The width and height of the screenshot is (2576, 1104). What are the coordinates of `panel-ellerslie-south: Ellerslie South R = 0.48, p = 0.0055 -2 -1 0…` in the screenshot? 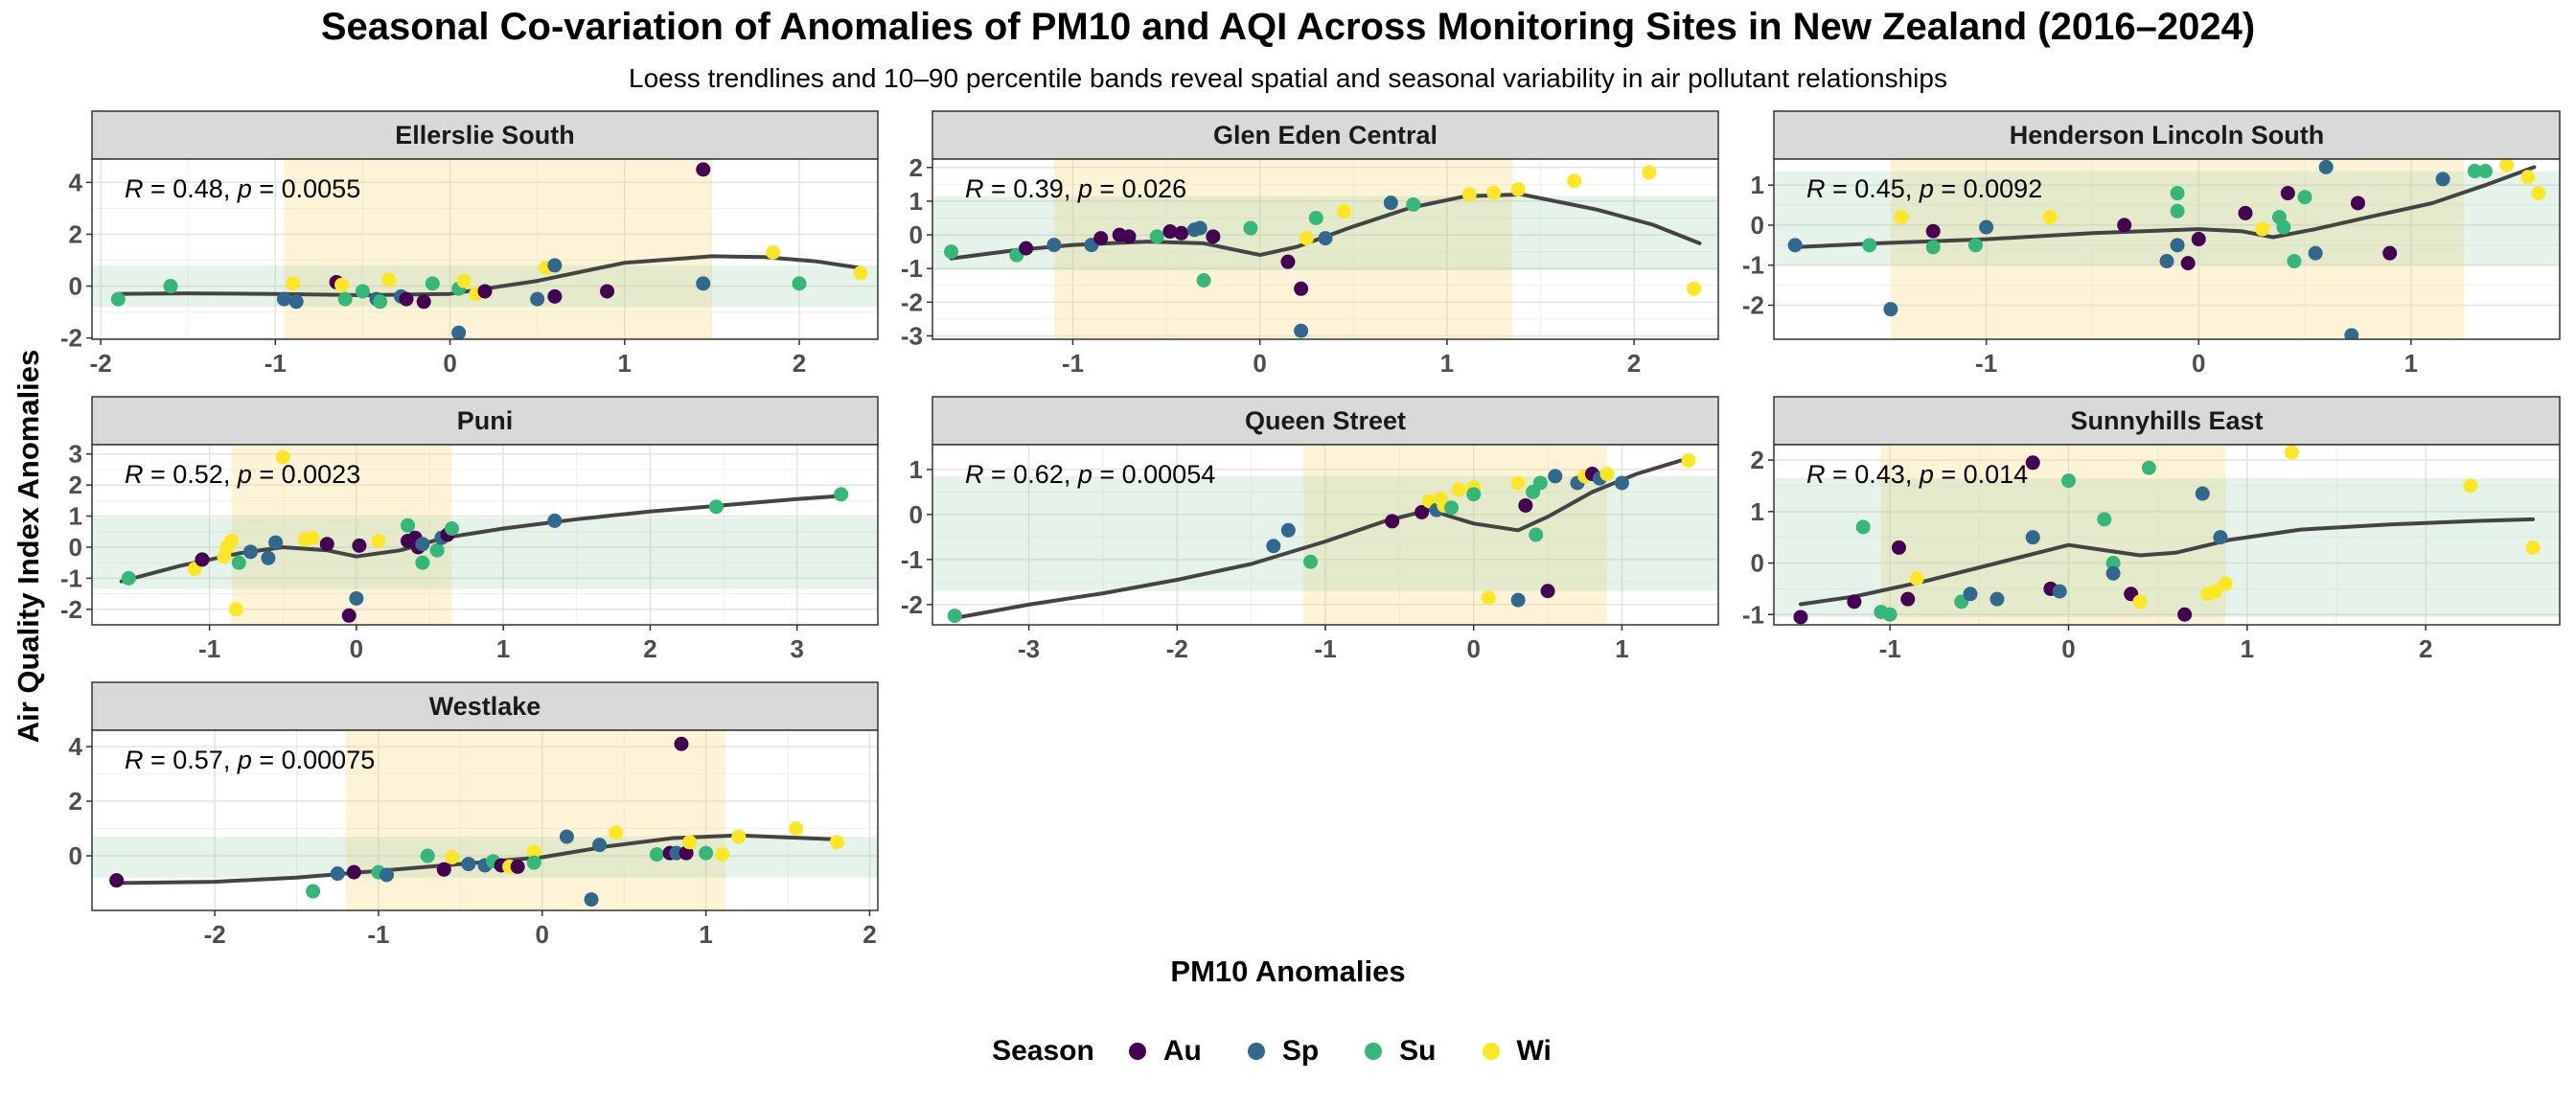 It's located at (469, 244).